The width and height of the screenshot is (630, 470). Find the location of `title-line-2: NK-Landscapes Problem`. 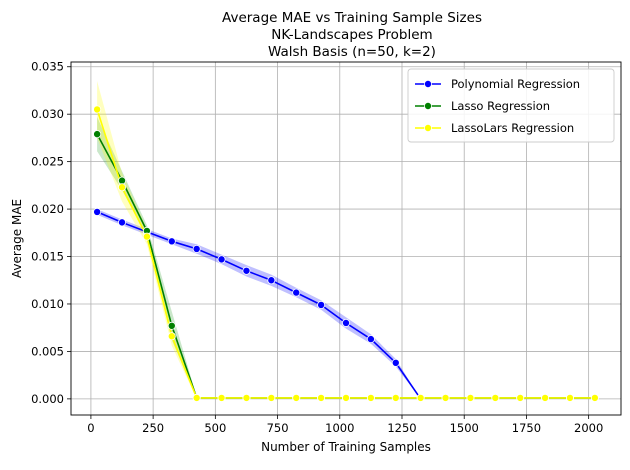

title-line-2: NK-Landscapes Problem is located at coordinates (351, 35).